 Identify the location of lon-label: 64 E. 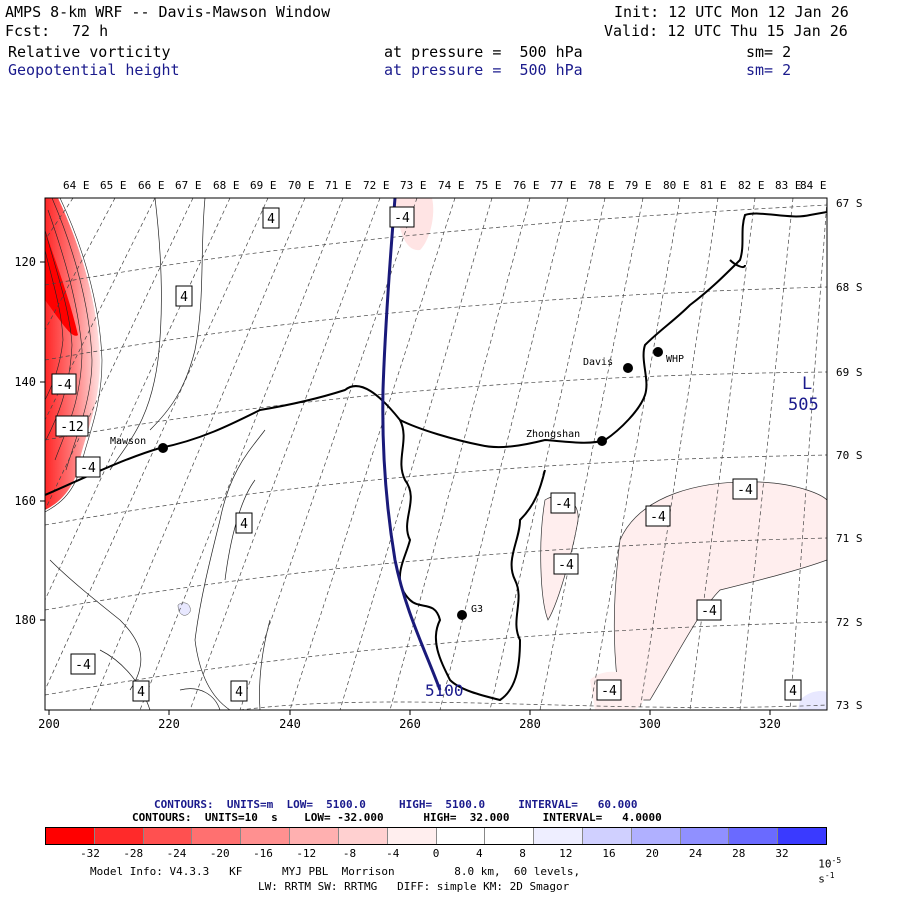
(76, 185).